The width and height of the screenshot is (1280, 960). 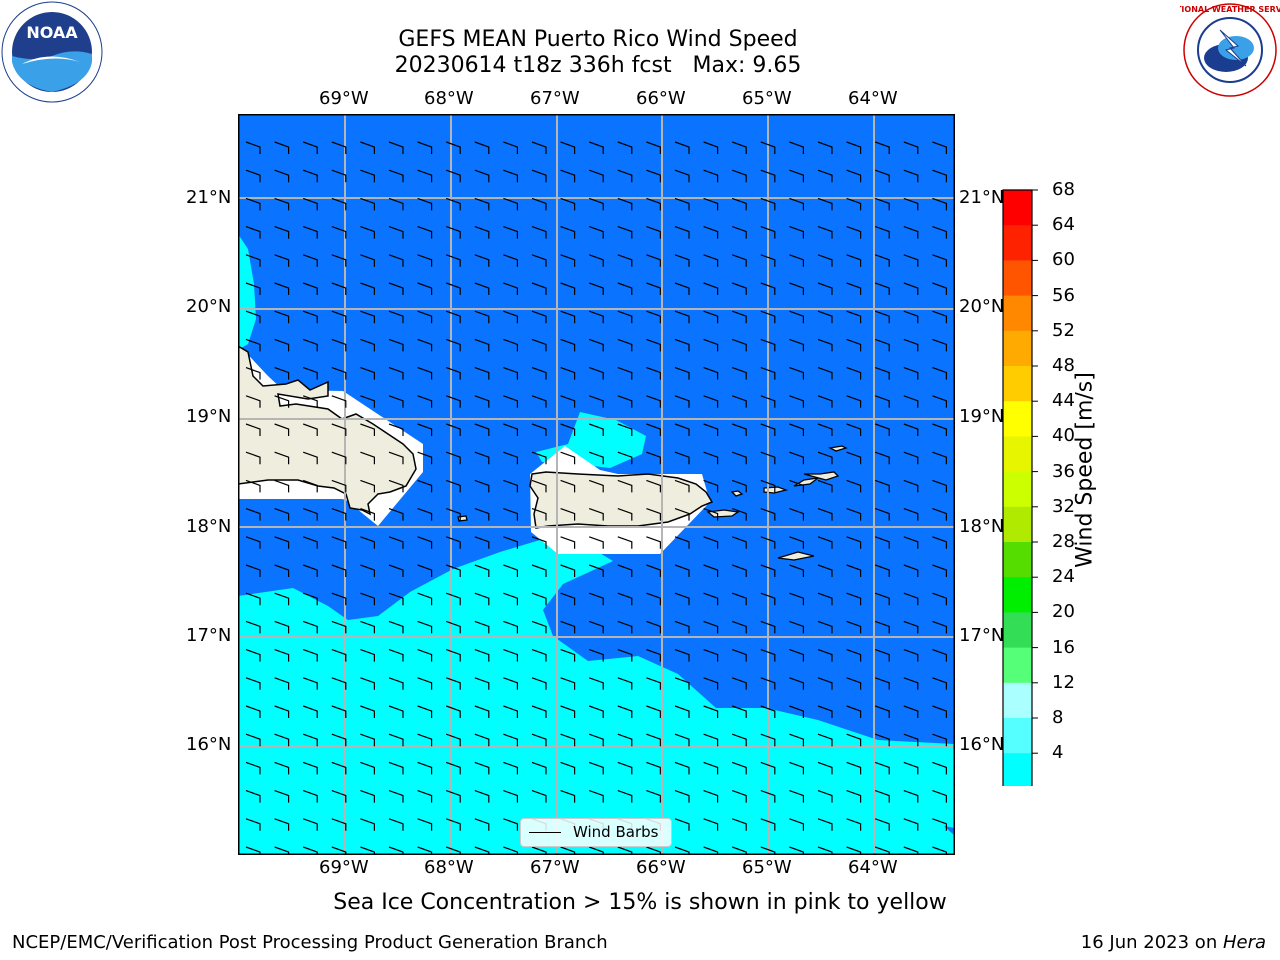 I want to click on lat-label-right: 16°N, so click(x=982, y=744).